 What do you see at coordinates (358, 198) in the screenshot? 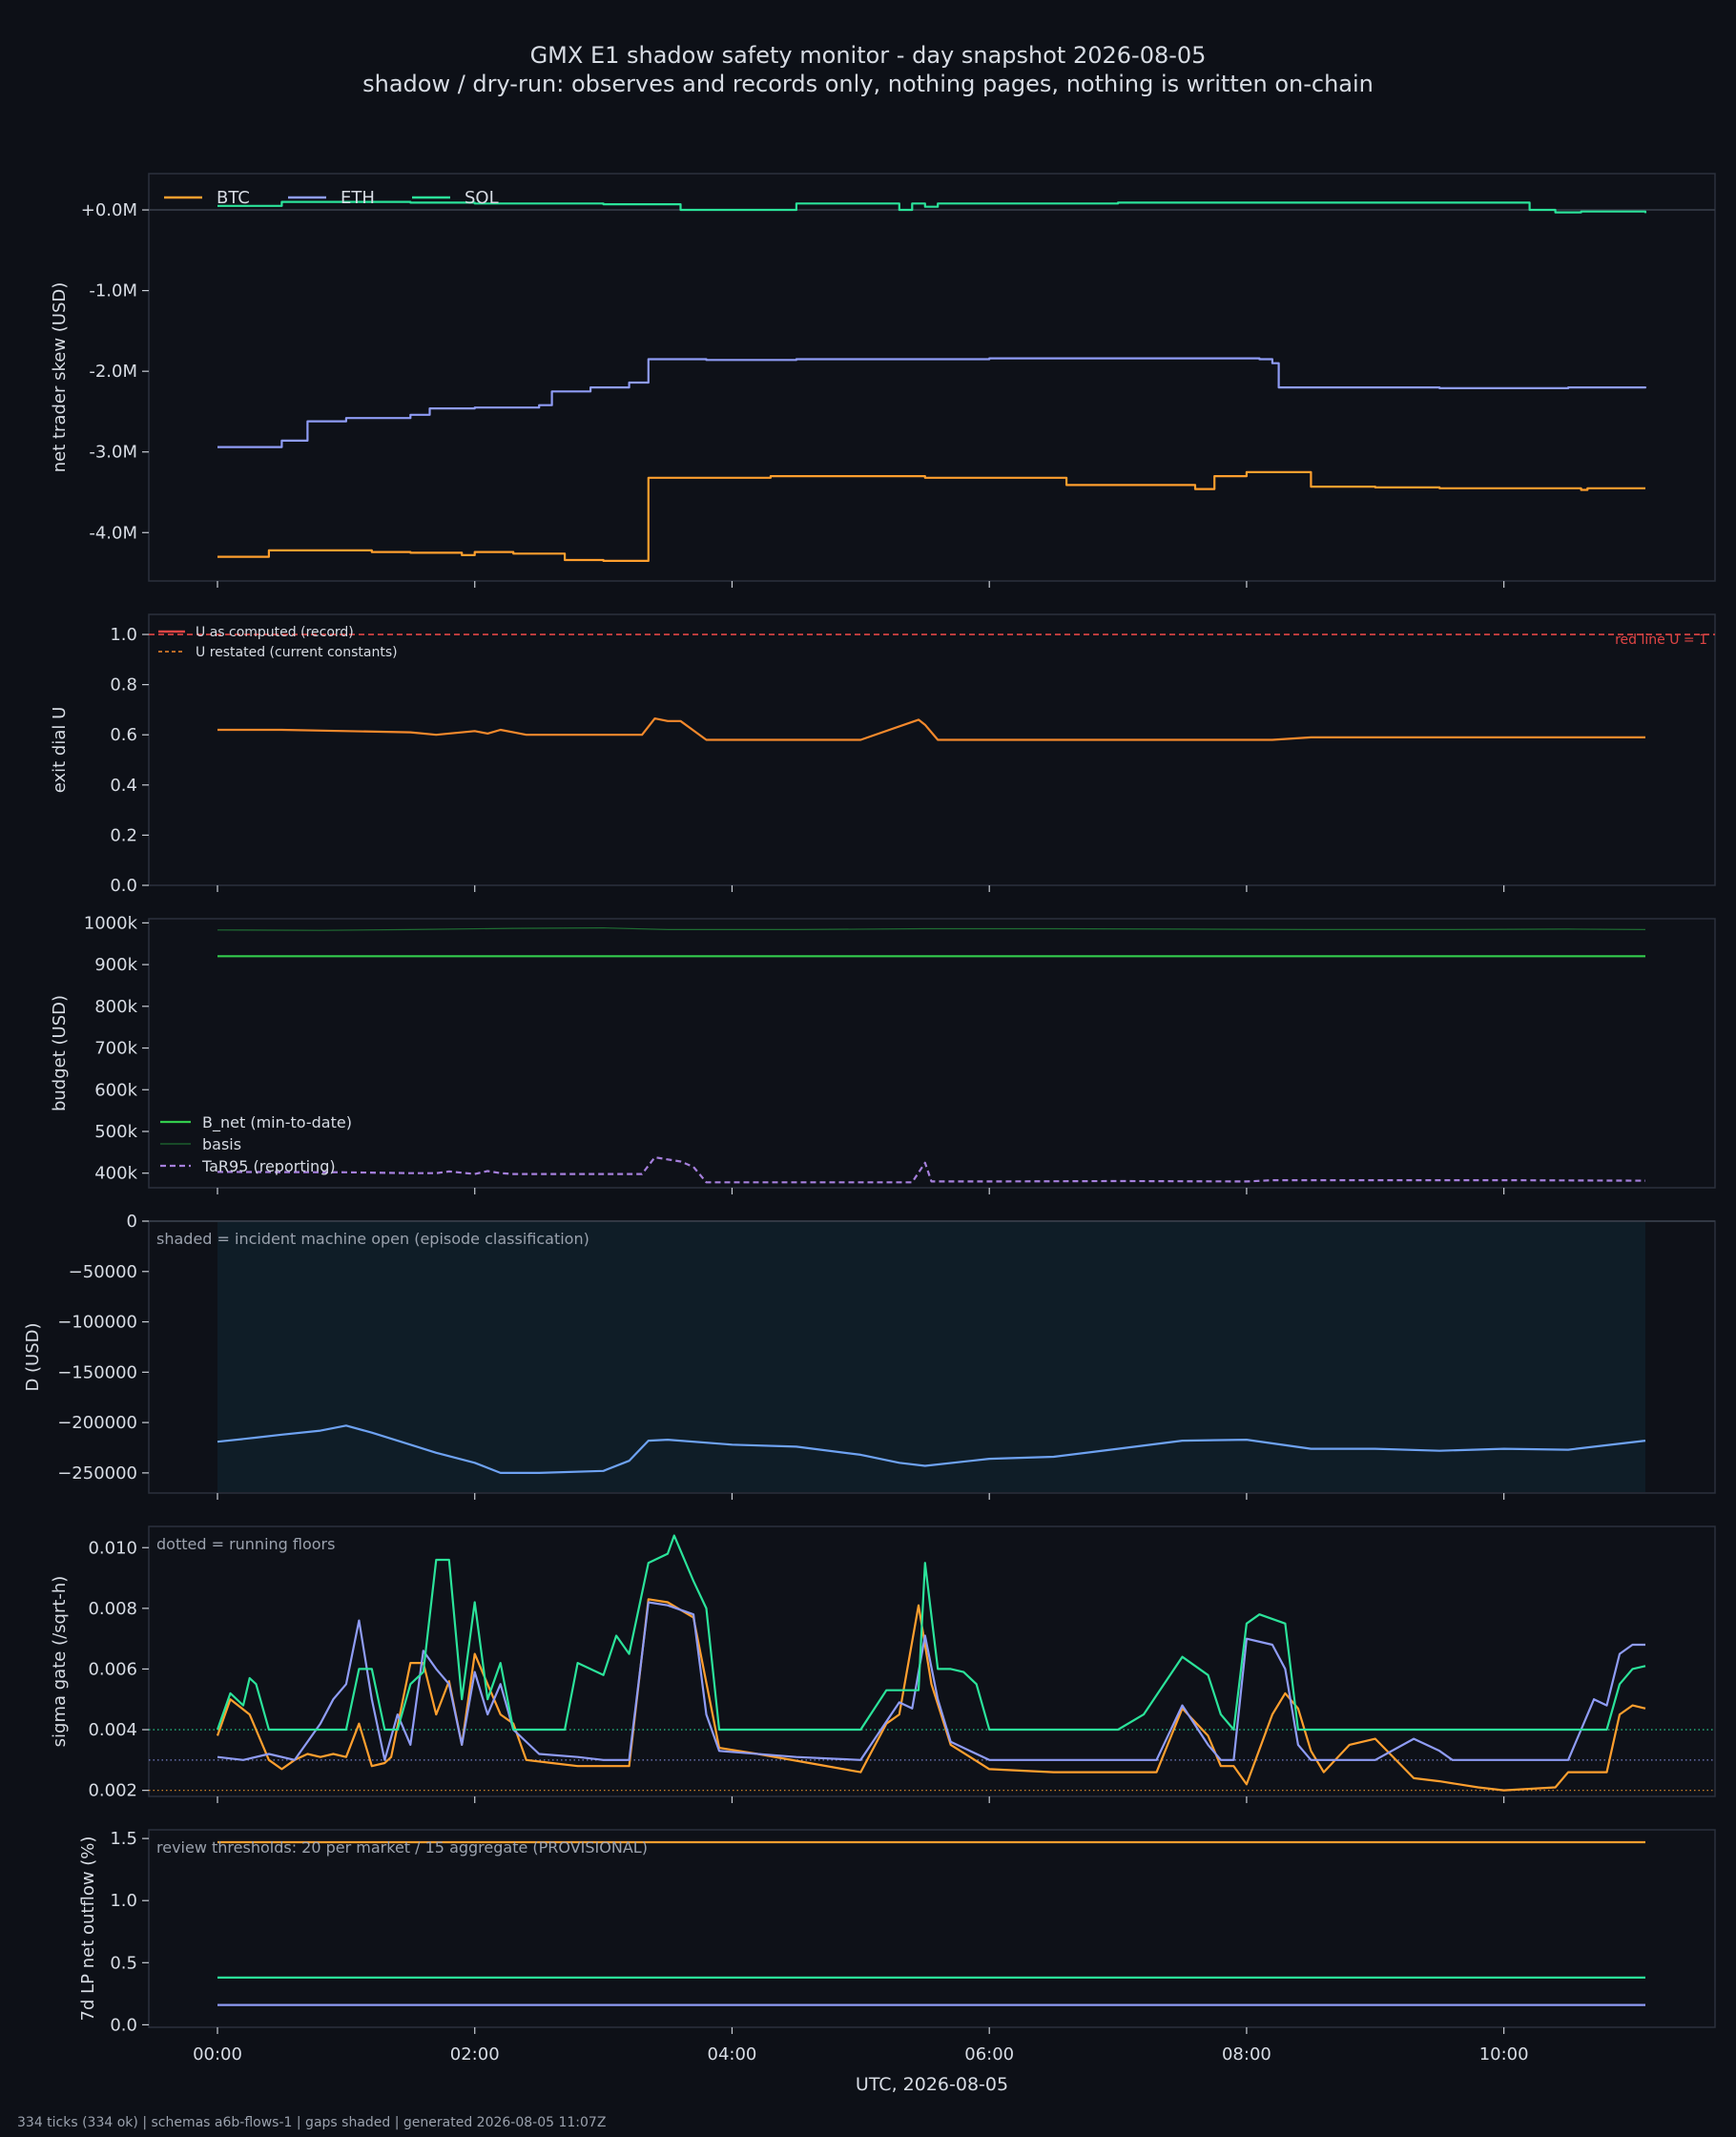
I see `legend-label: ETH` at bounding box center [358, 198].